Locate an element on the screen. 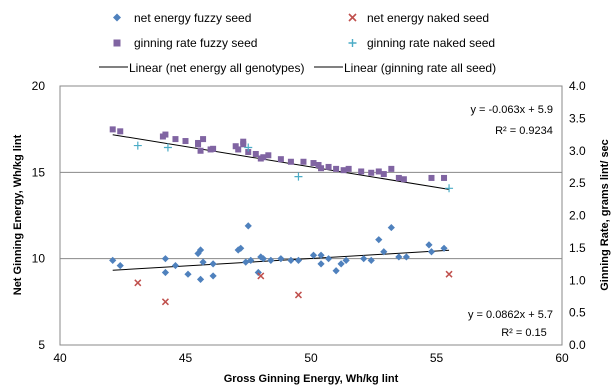  y-left-tick-label: 10 is located at coordinates (39, 259).